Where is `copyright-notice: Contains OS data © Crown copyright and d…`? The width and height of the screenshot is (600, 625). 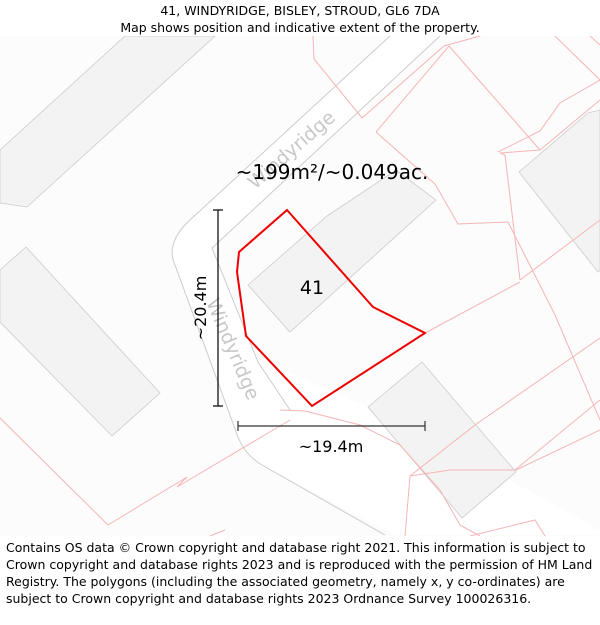
copyright-notice: Contains OS data © Crown copyright and d… is located at coordinates (299, 573).